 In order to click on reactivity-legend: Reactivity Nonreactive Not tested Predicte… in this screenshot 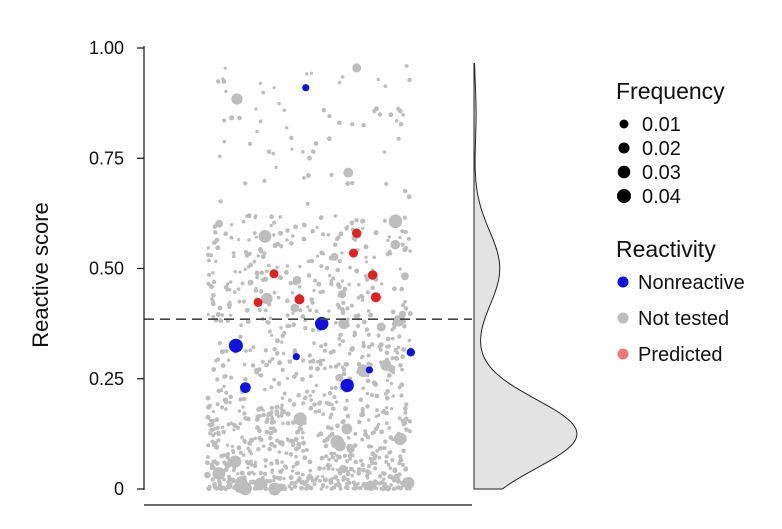, I will do `click(680, 301)`.